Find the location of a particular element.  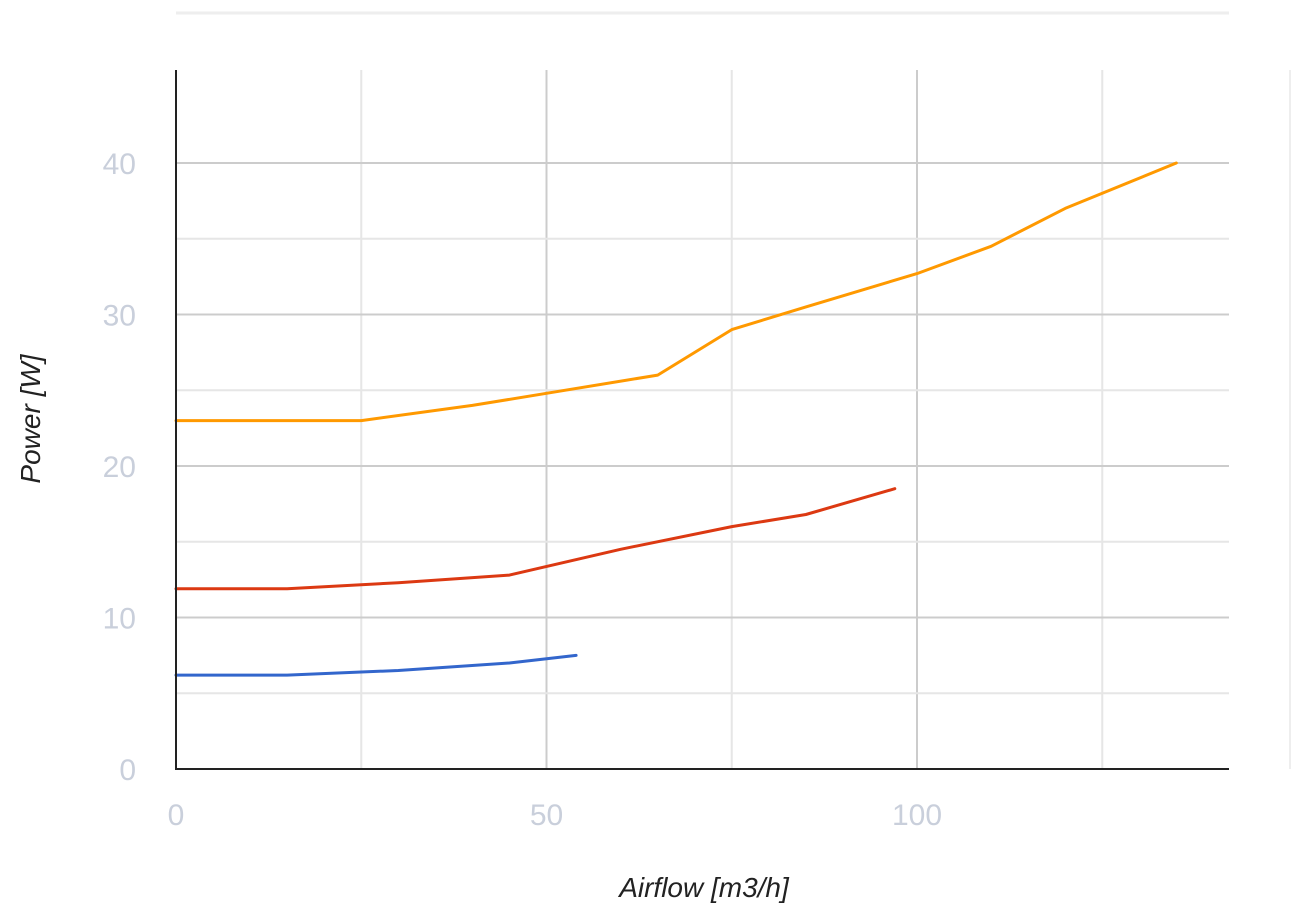

y-tick-label: 40 is located at coordinates (119, 164).